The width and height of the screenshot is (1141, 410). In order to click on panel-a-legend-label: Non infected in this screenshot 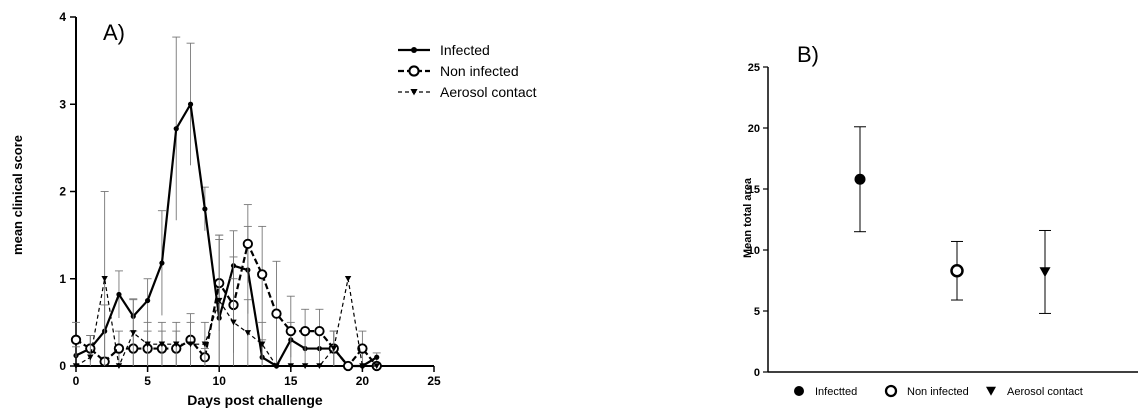, I will do `click(479, 71)`.